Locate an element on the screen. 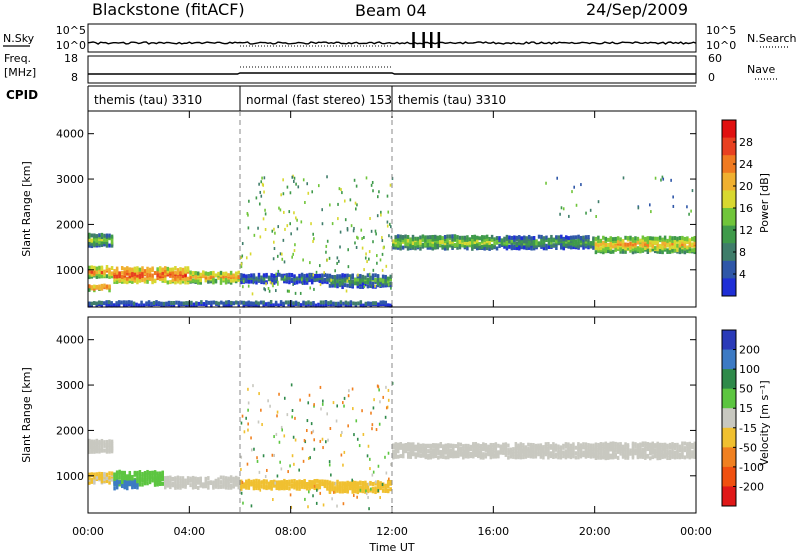 This screenshot has width=800, height=554. colorbar-swatch is located at coordinates (729, 398).